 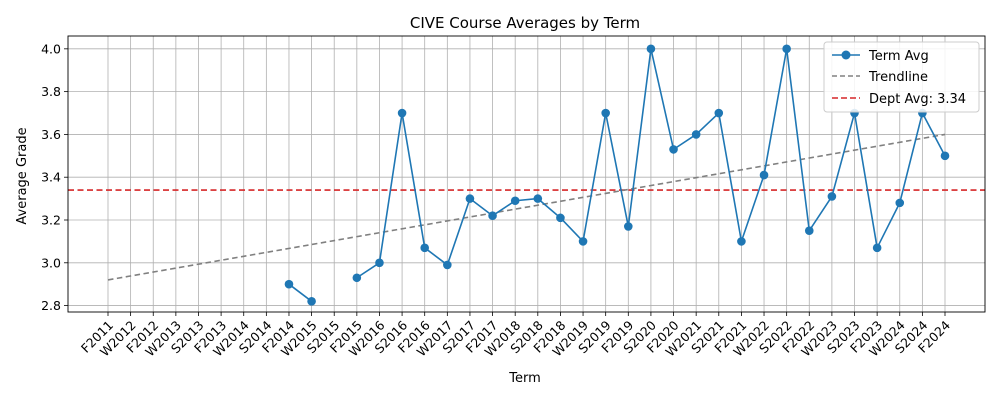 I want to click on y-tick-label: 3.6, so click(x=51, y=134).